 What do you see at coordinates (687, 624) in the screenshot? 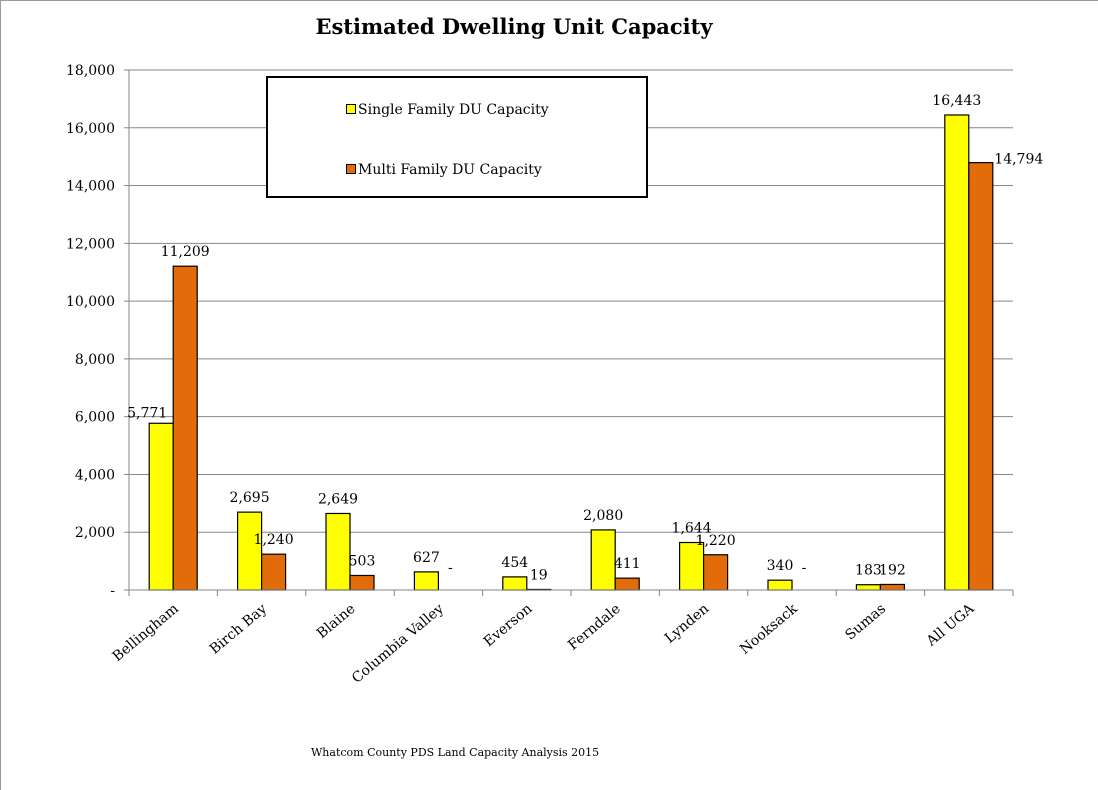
I see `x-tick-label: Lynden` at bounding box center [687, 624].